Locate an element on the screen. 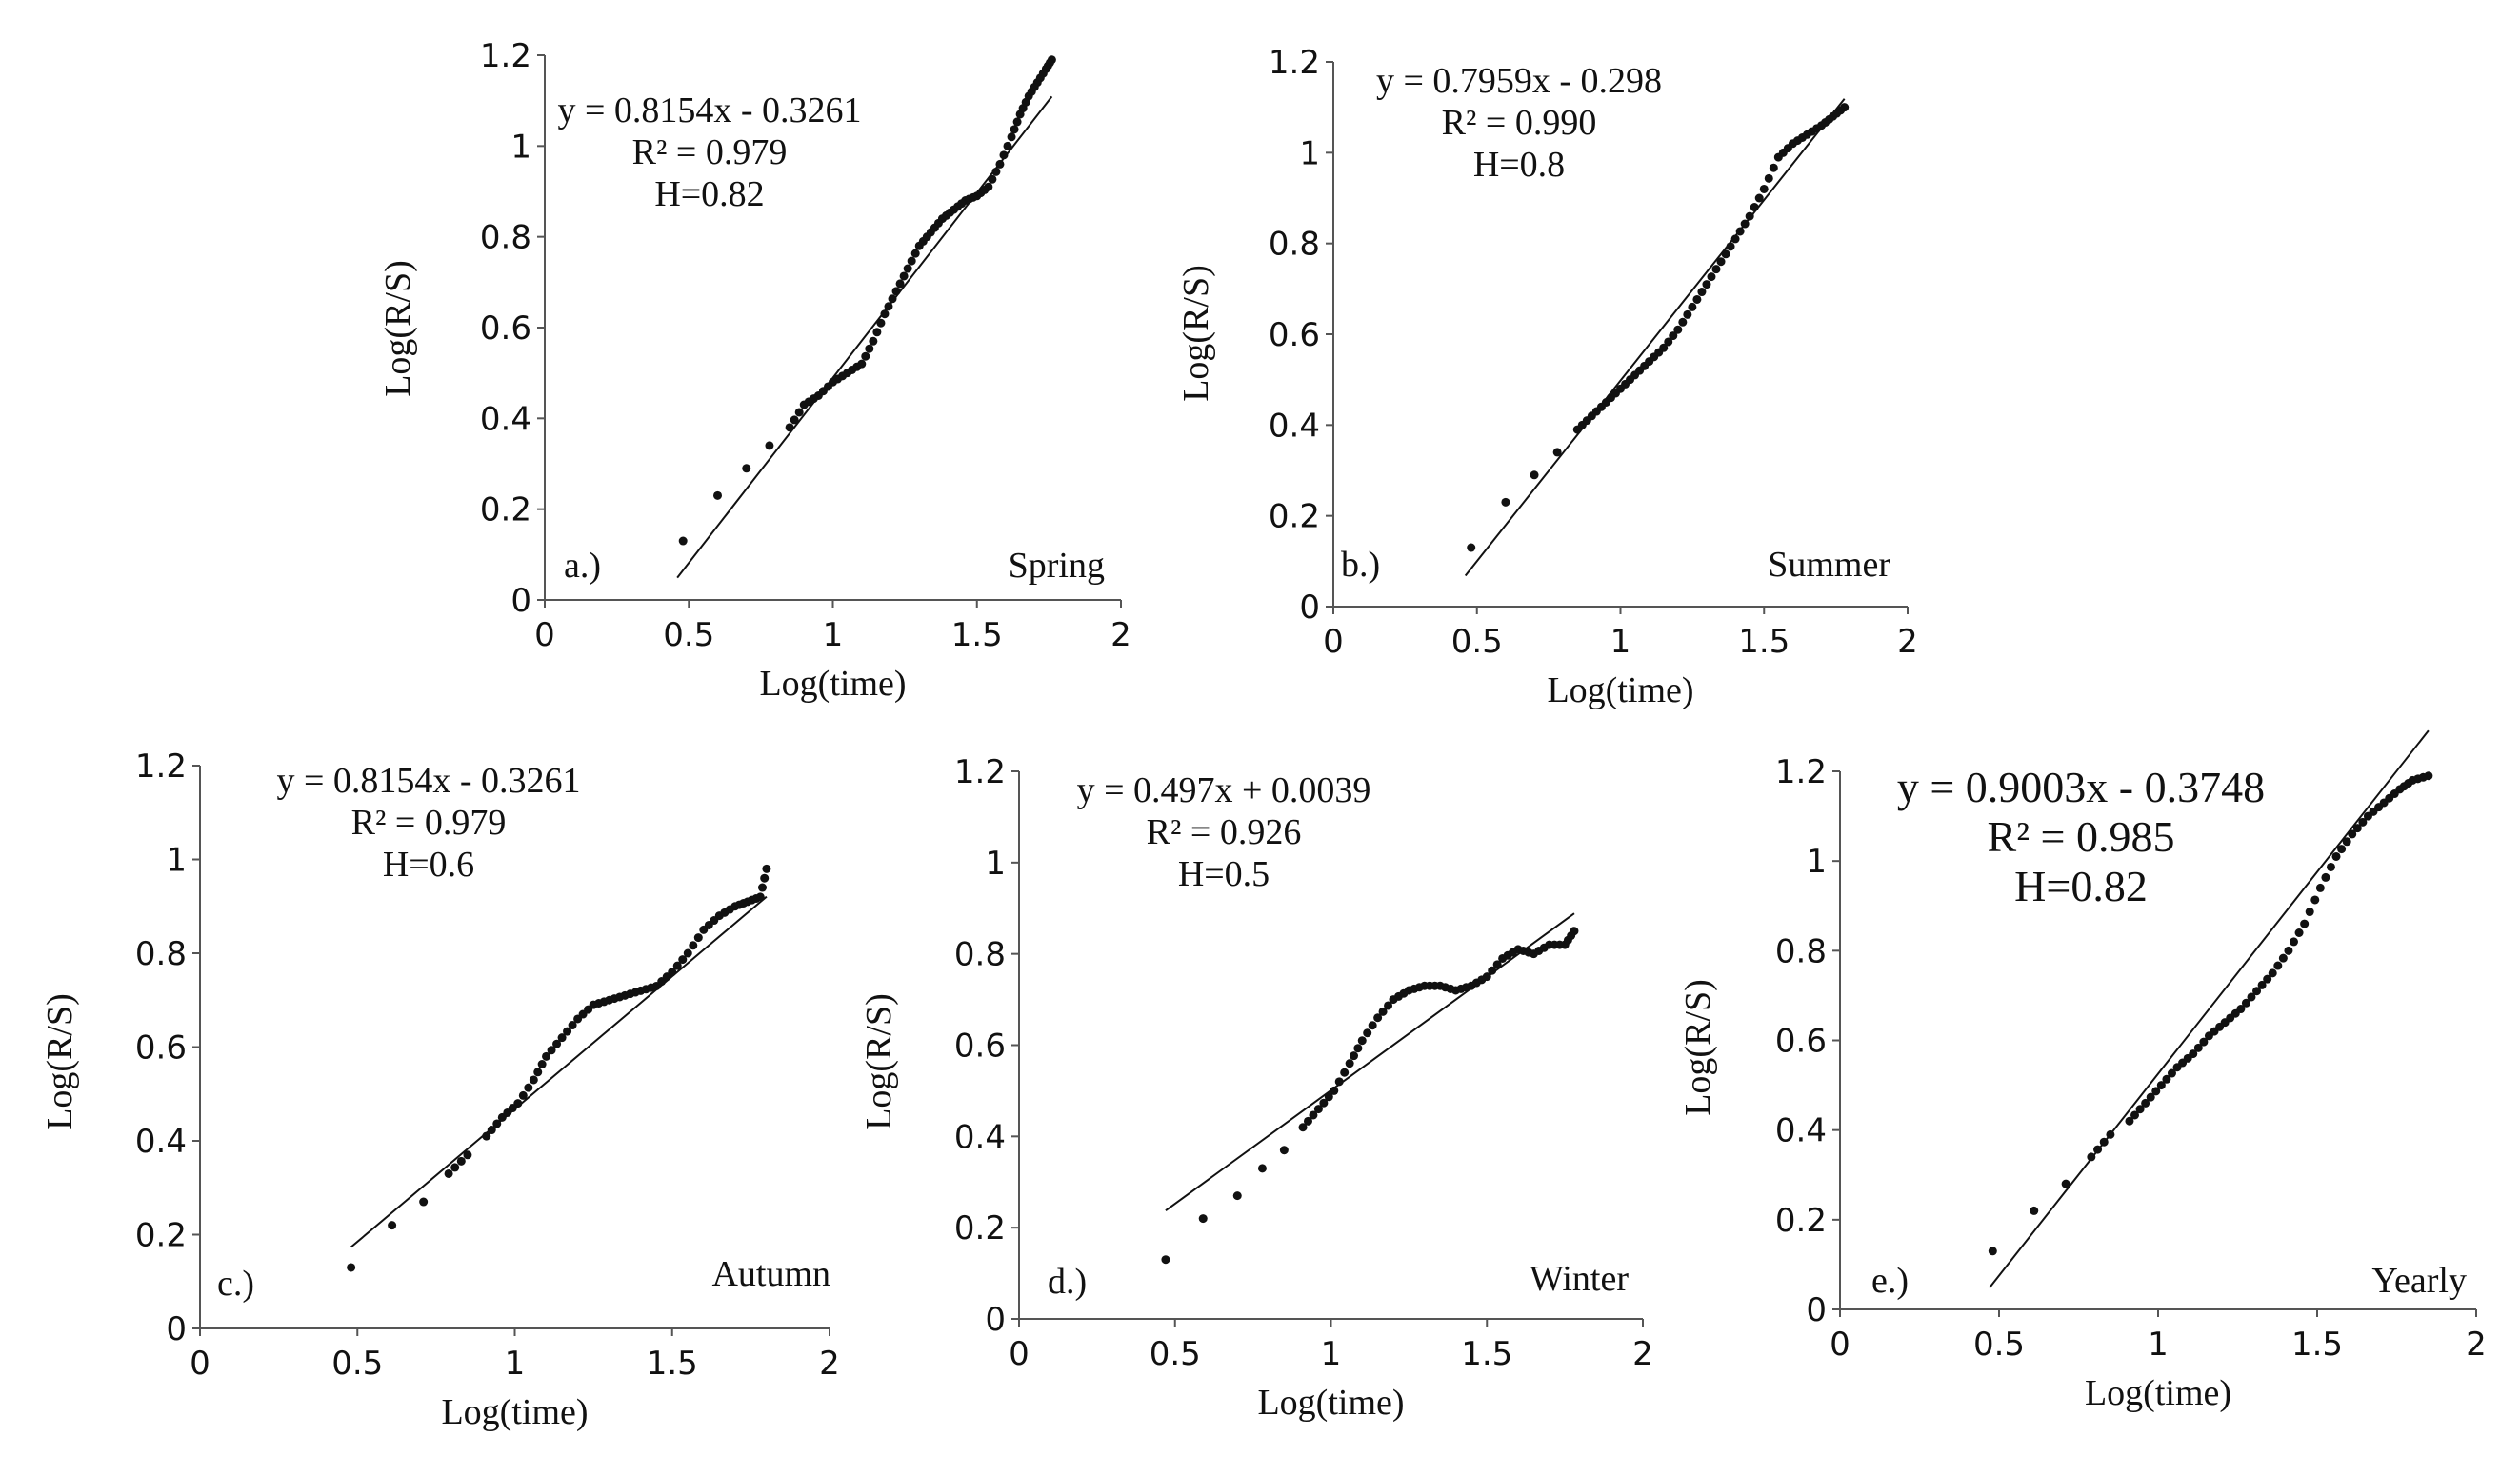  regression-equation: y = 0.7959x - 0.298 is located at coordinates (1519, 81).